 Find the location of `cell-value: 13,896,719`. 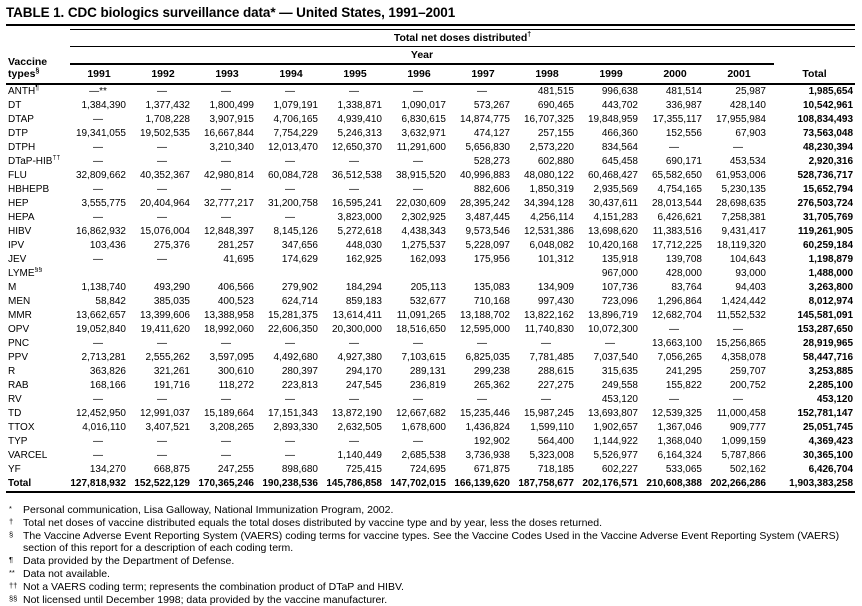

cell-value: 13,896,719 is located at coordinates (612, 315).